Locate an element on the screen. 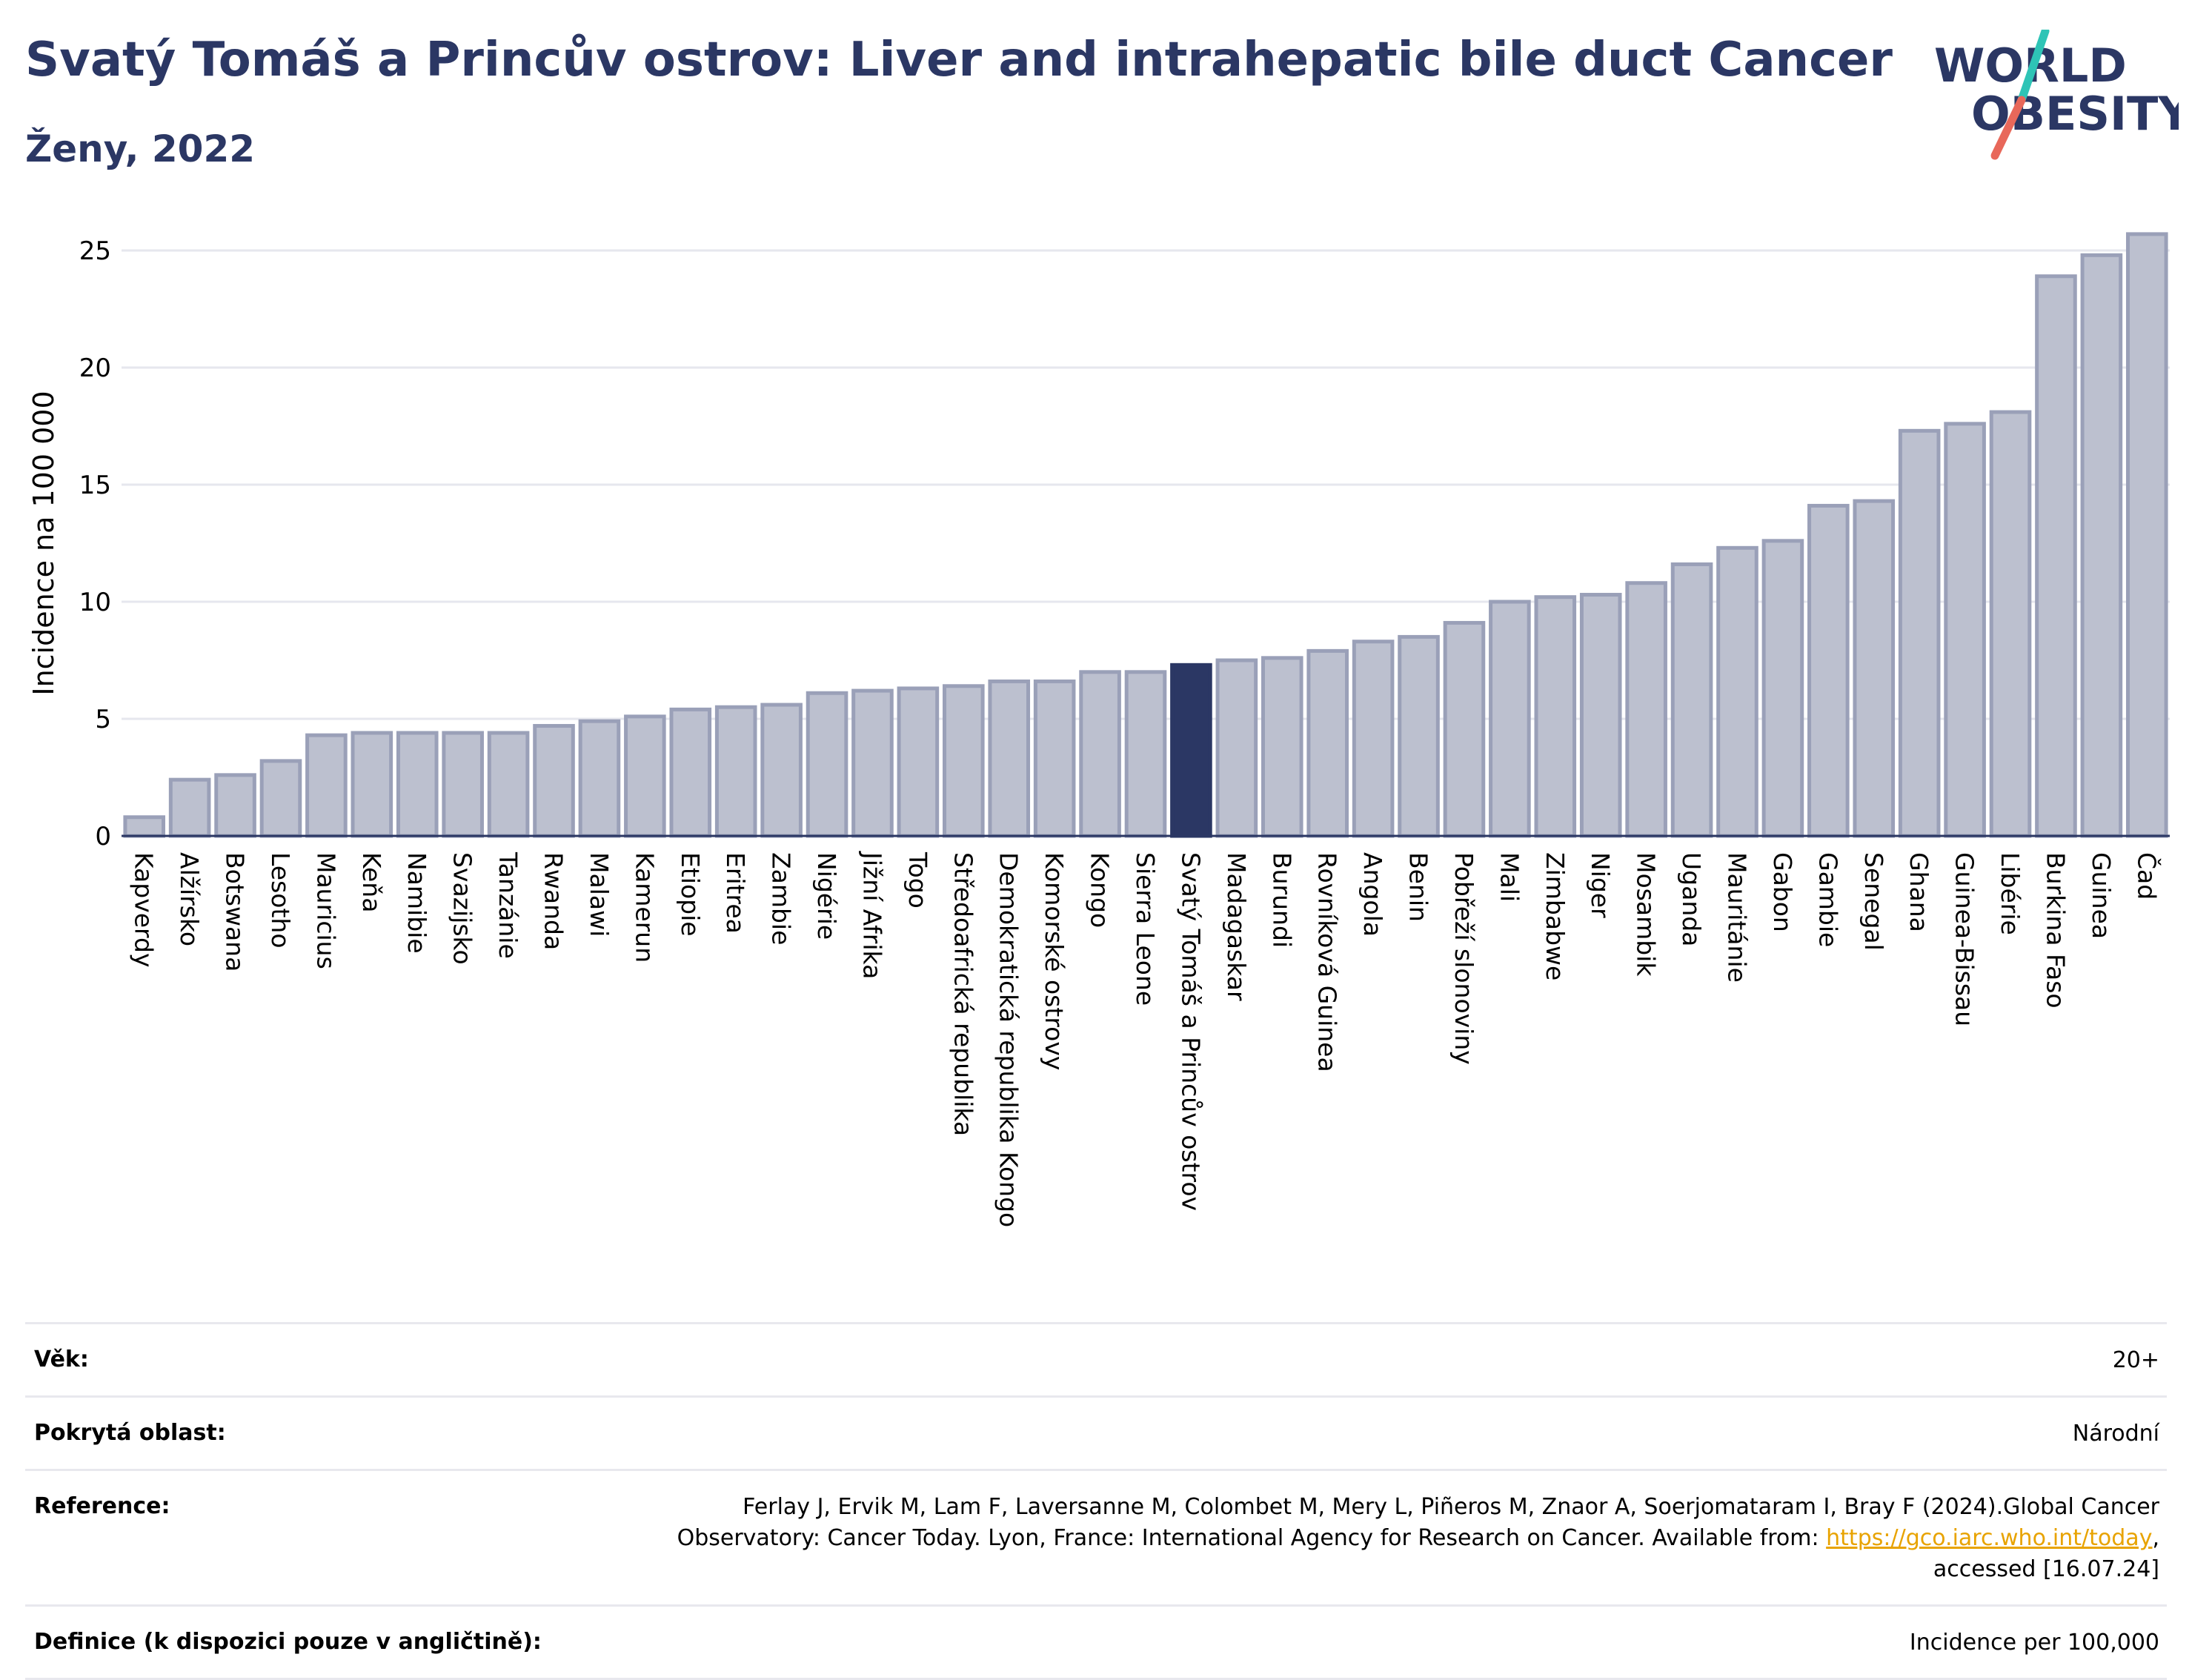  world-obesity-logo: WORLD OBESITY is located at coordinates (2056, 95).